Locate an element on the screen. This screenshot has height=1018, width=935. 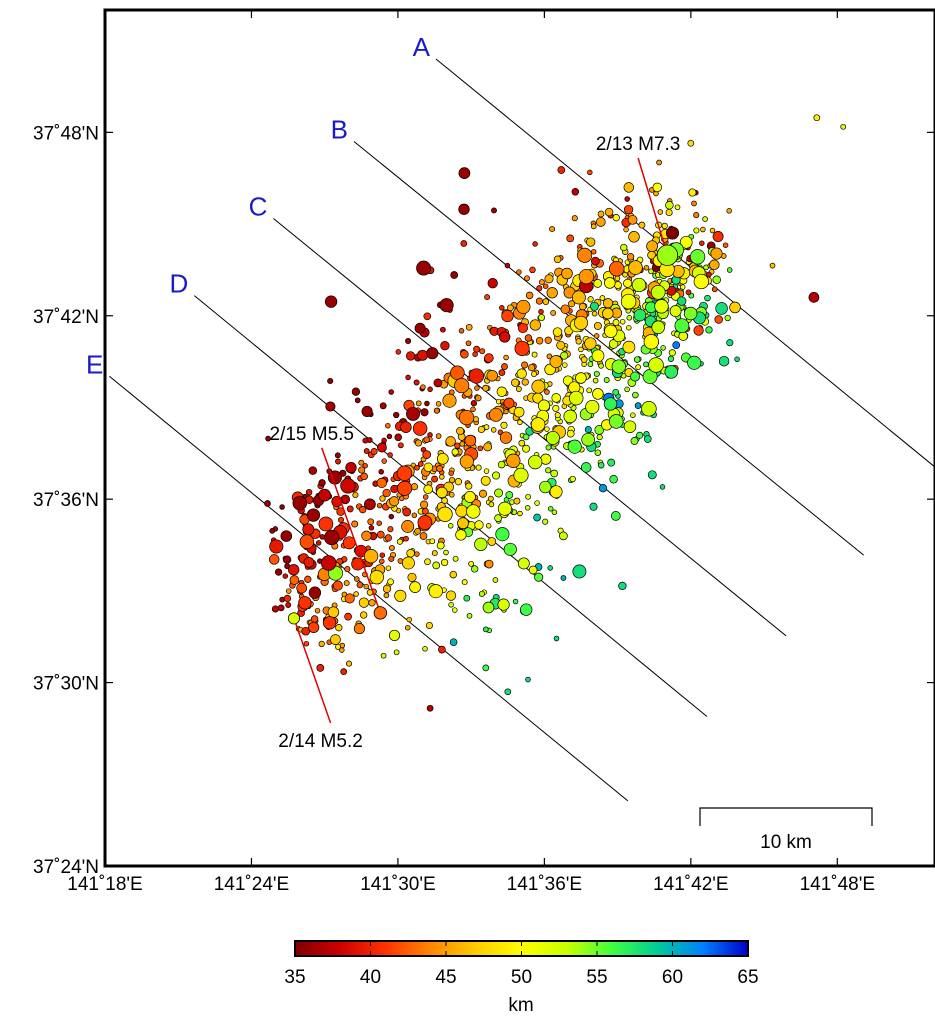
depth-colorbar: 35 40 45 50 55 60 65 km is located at coordinates (521, 978).